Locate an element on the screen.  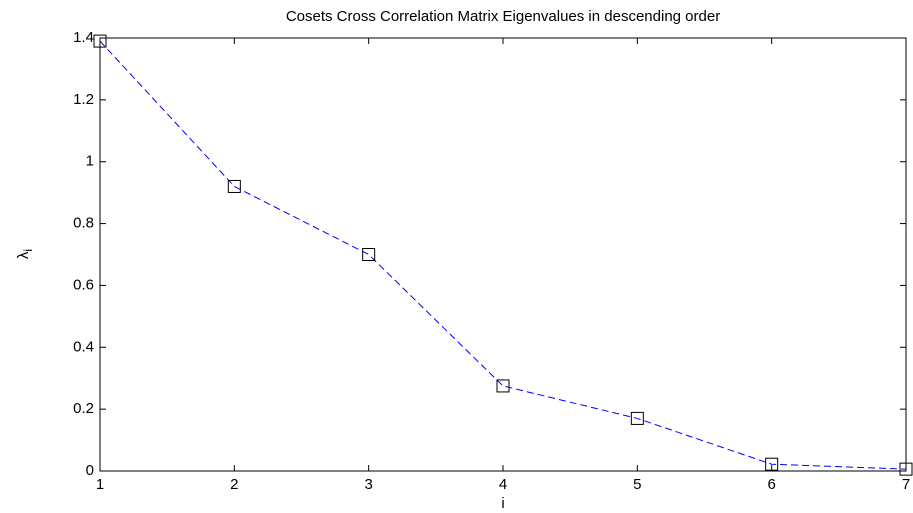
y-axis-label-symbol: λ is located at coordinates (23, 255).